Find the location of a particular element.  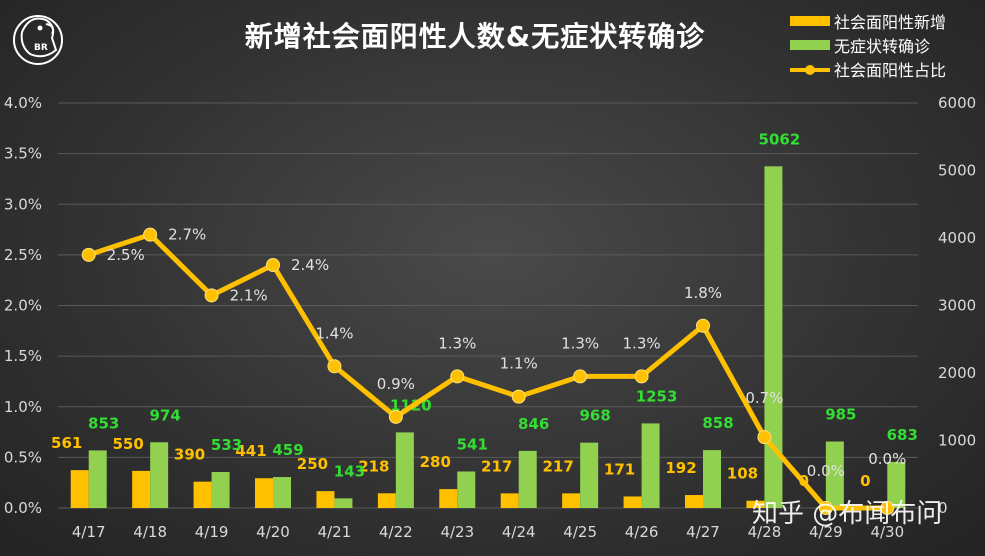

y-left-tick: 1.0% is located at coordinates (23, 407).